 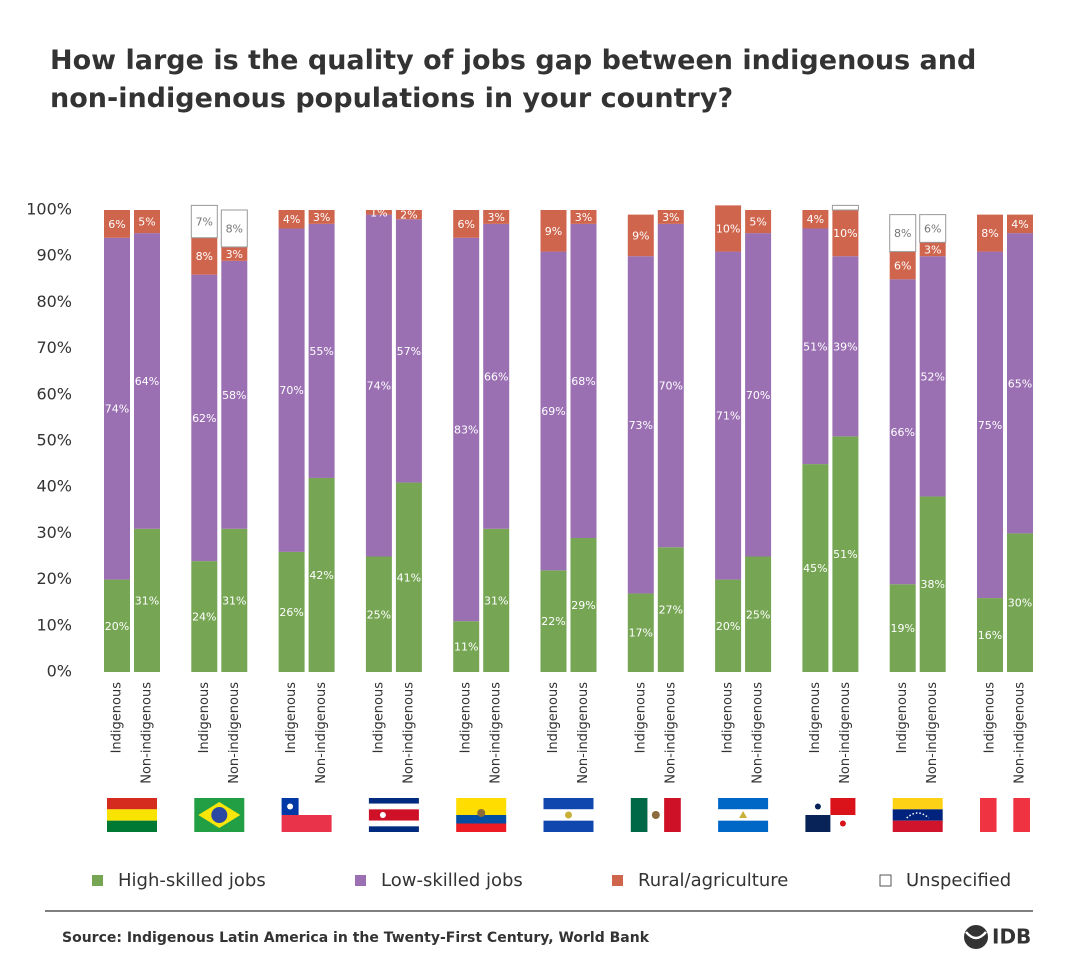 I want to click on value-label: 42%, so click(x=321, y=575).